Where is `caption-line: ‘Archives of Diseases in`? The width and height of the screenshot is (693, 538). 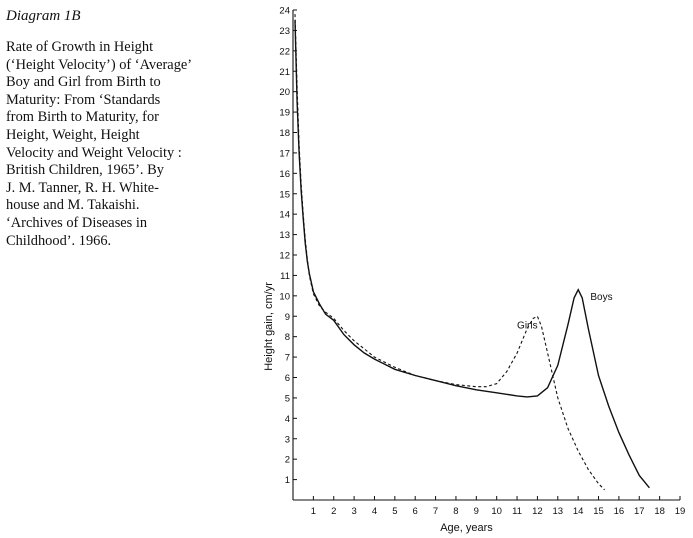 caption-line: ‘Archives of Diseases in is located at coordinates (77, 222).